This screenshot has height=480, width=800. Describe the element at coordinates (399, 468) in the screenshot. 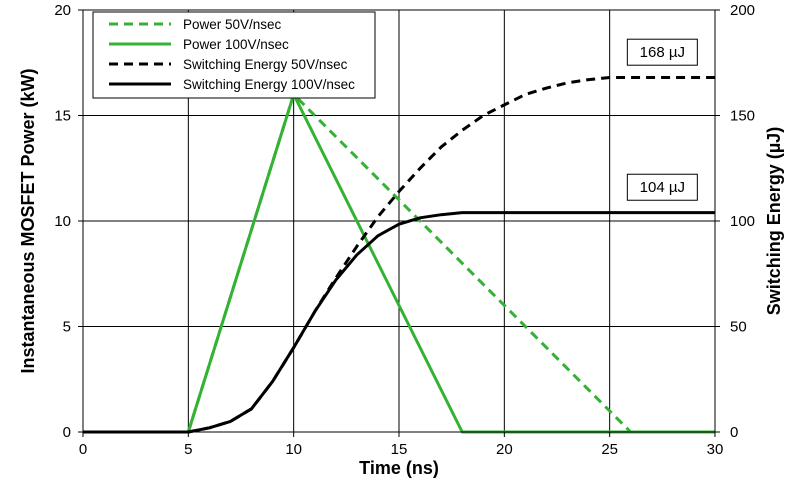

I see `x-axis-title: Time (ns)` at that location.